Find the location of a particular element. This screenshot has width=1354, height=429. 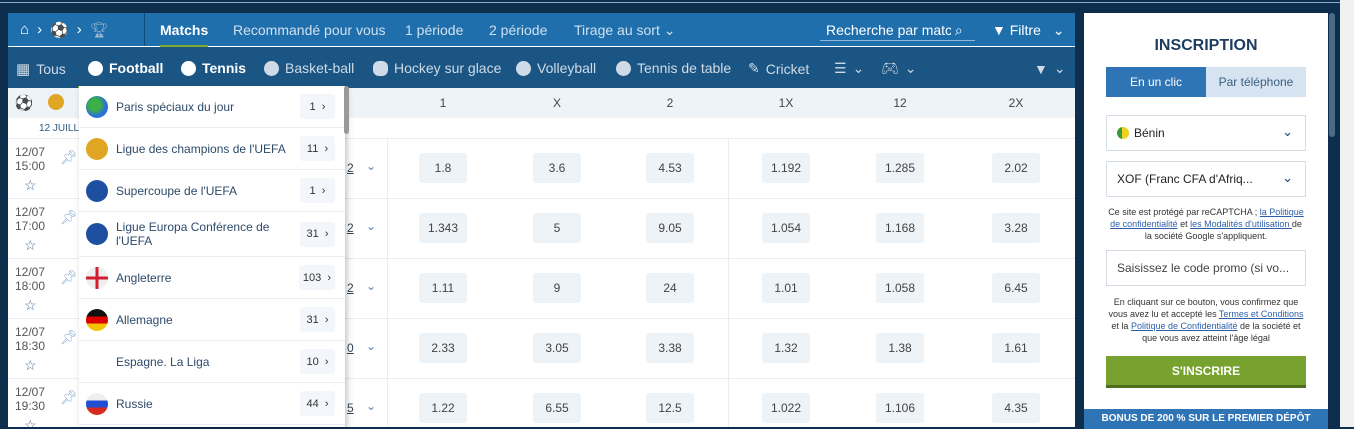

league-item: Ligue des champions de l'UEFA 11 › is located at coordinates (212, 149).